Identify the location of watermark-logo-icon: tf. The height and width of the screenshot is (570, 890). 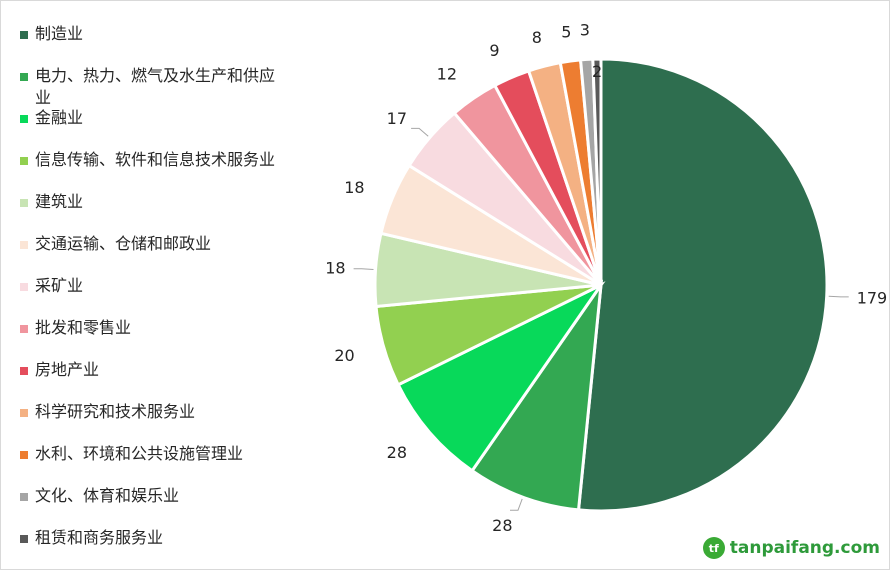
(713, 548).